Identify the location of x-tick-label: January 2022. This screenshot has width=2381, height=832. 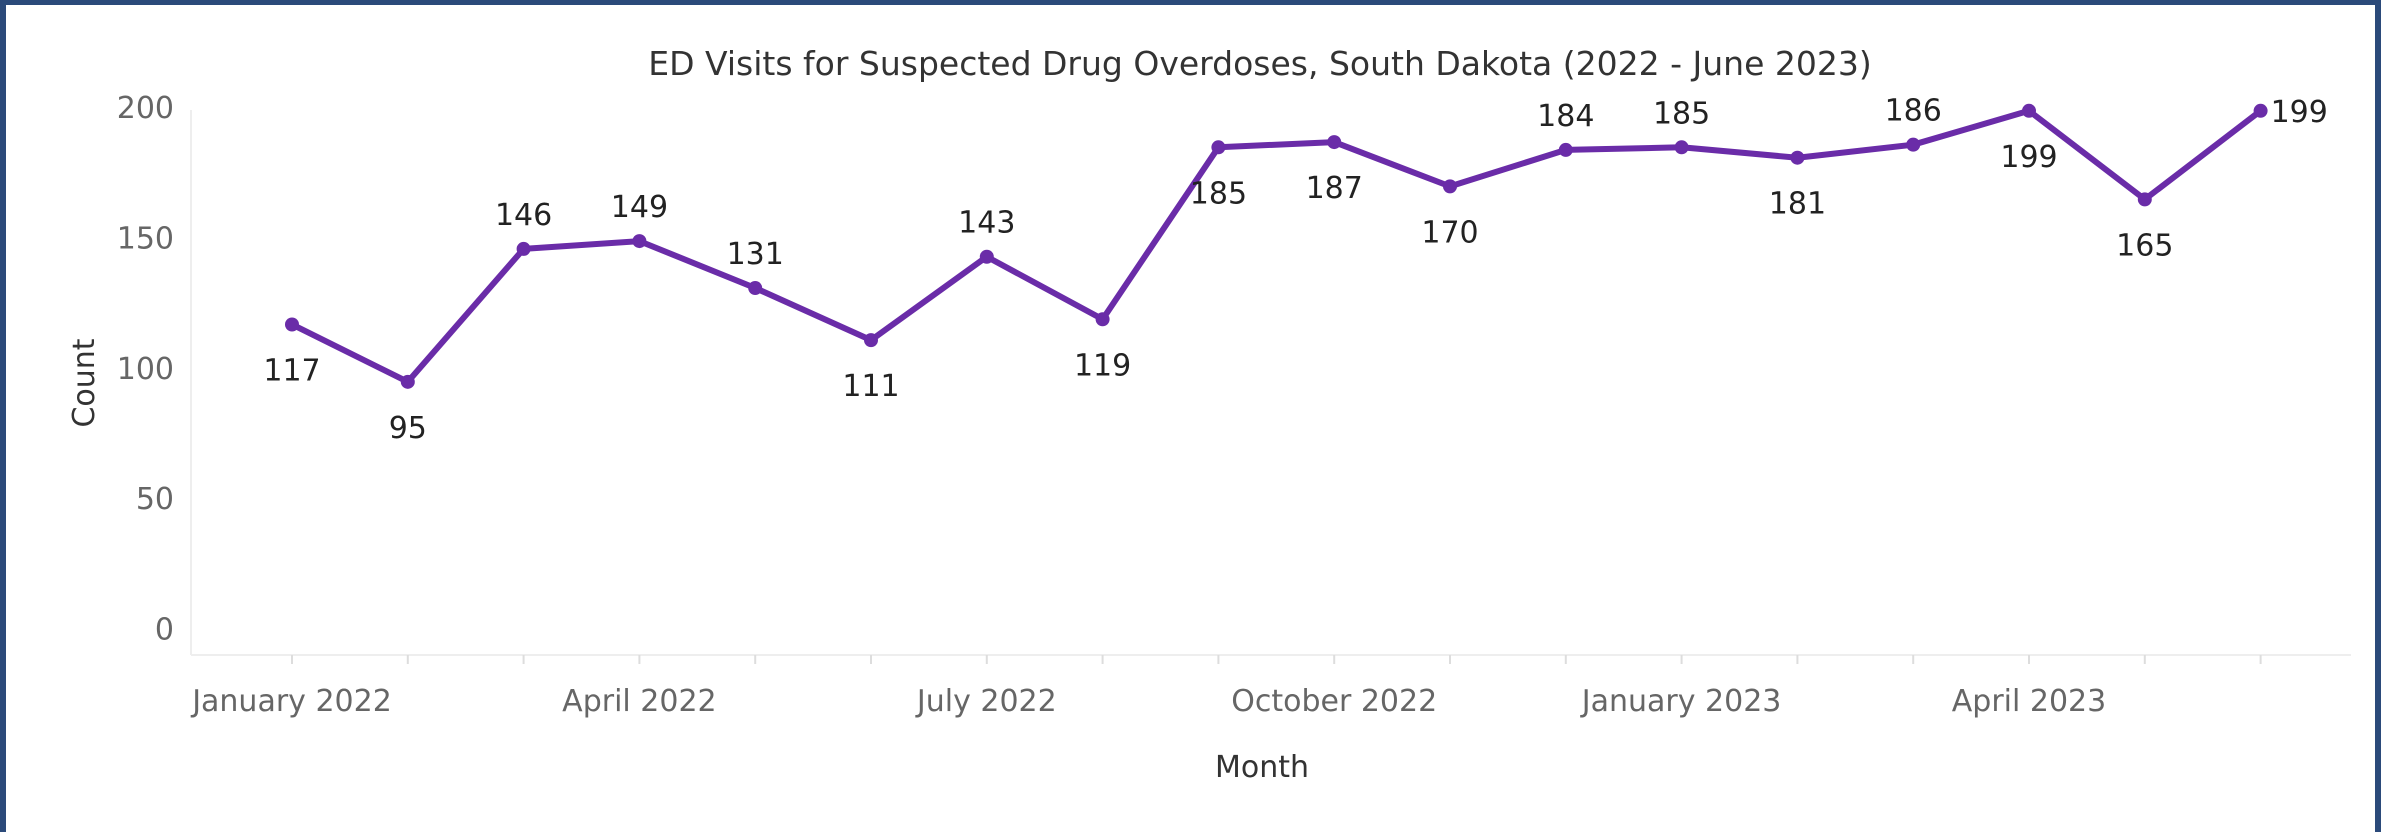
(291, 701).